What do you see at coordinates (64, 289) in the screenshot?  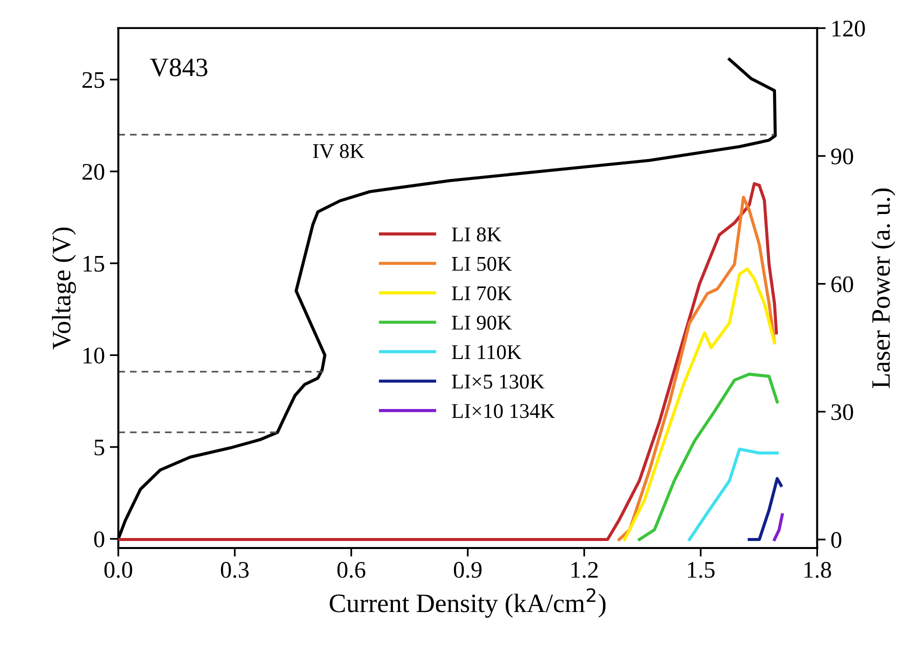 I see `y-axis-title: Voltage (V)` at bounding box center [64, 289].